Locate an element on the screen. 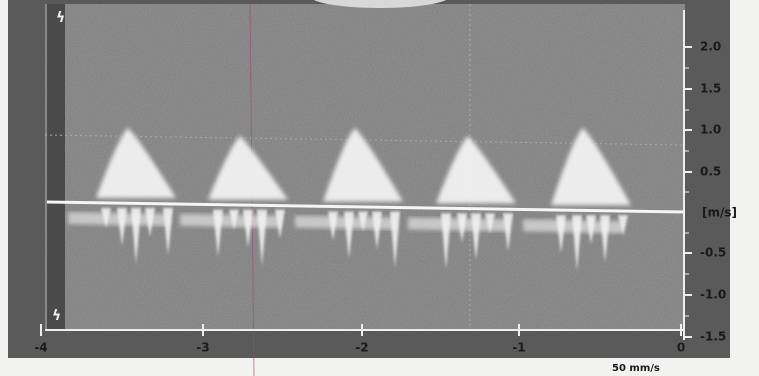  y-tick-label: 2.0 is located at coordinates (710, 47).